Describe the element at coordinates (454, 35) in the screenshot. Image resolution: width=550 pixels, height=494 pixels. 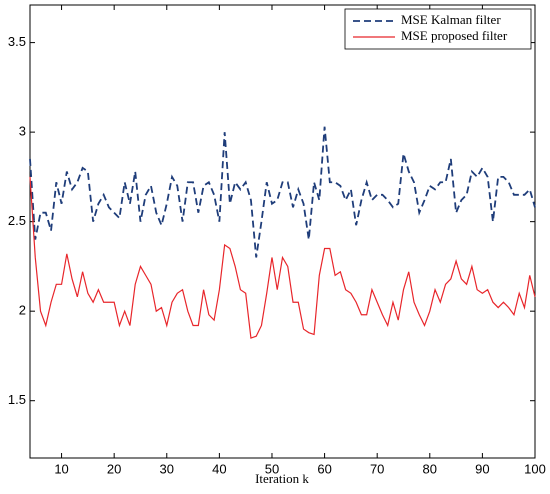
I see `legend-label: MSE proposed filter` at that location.